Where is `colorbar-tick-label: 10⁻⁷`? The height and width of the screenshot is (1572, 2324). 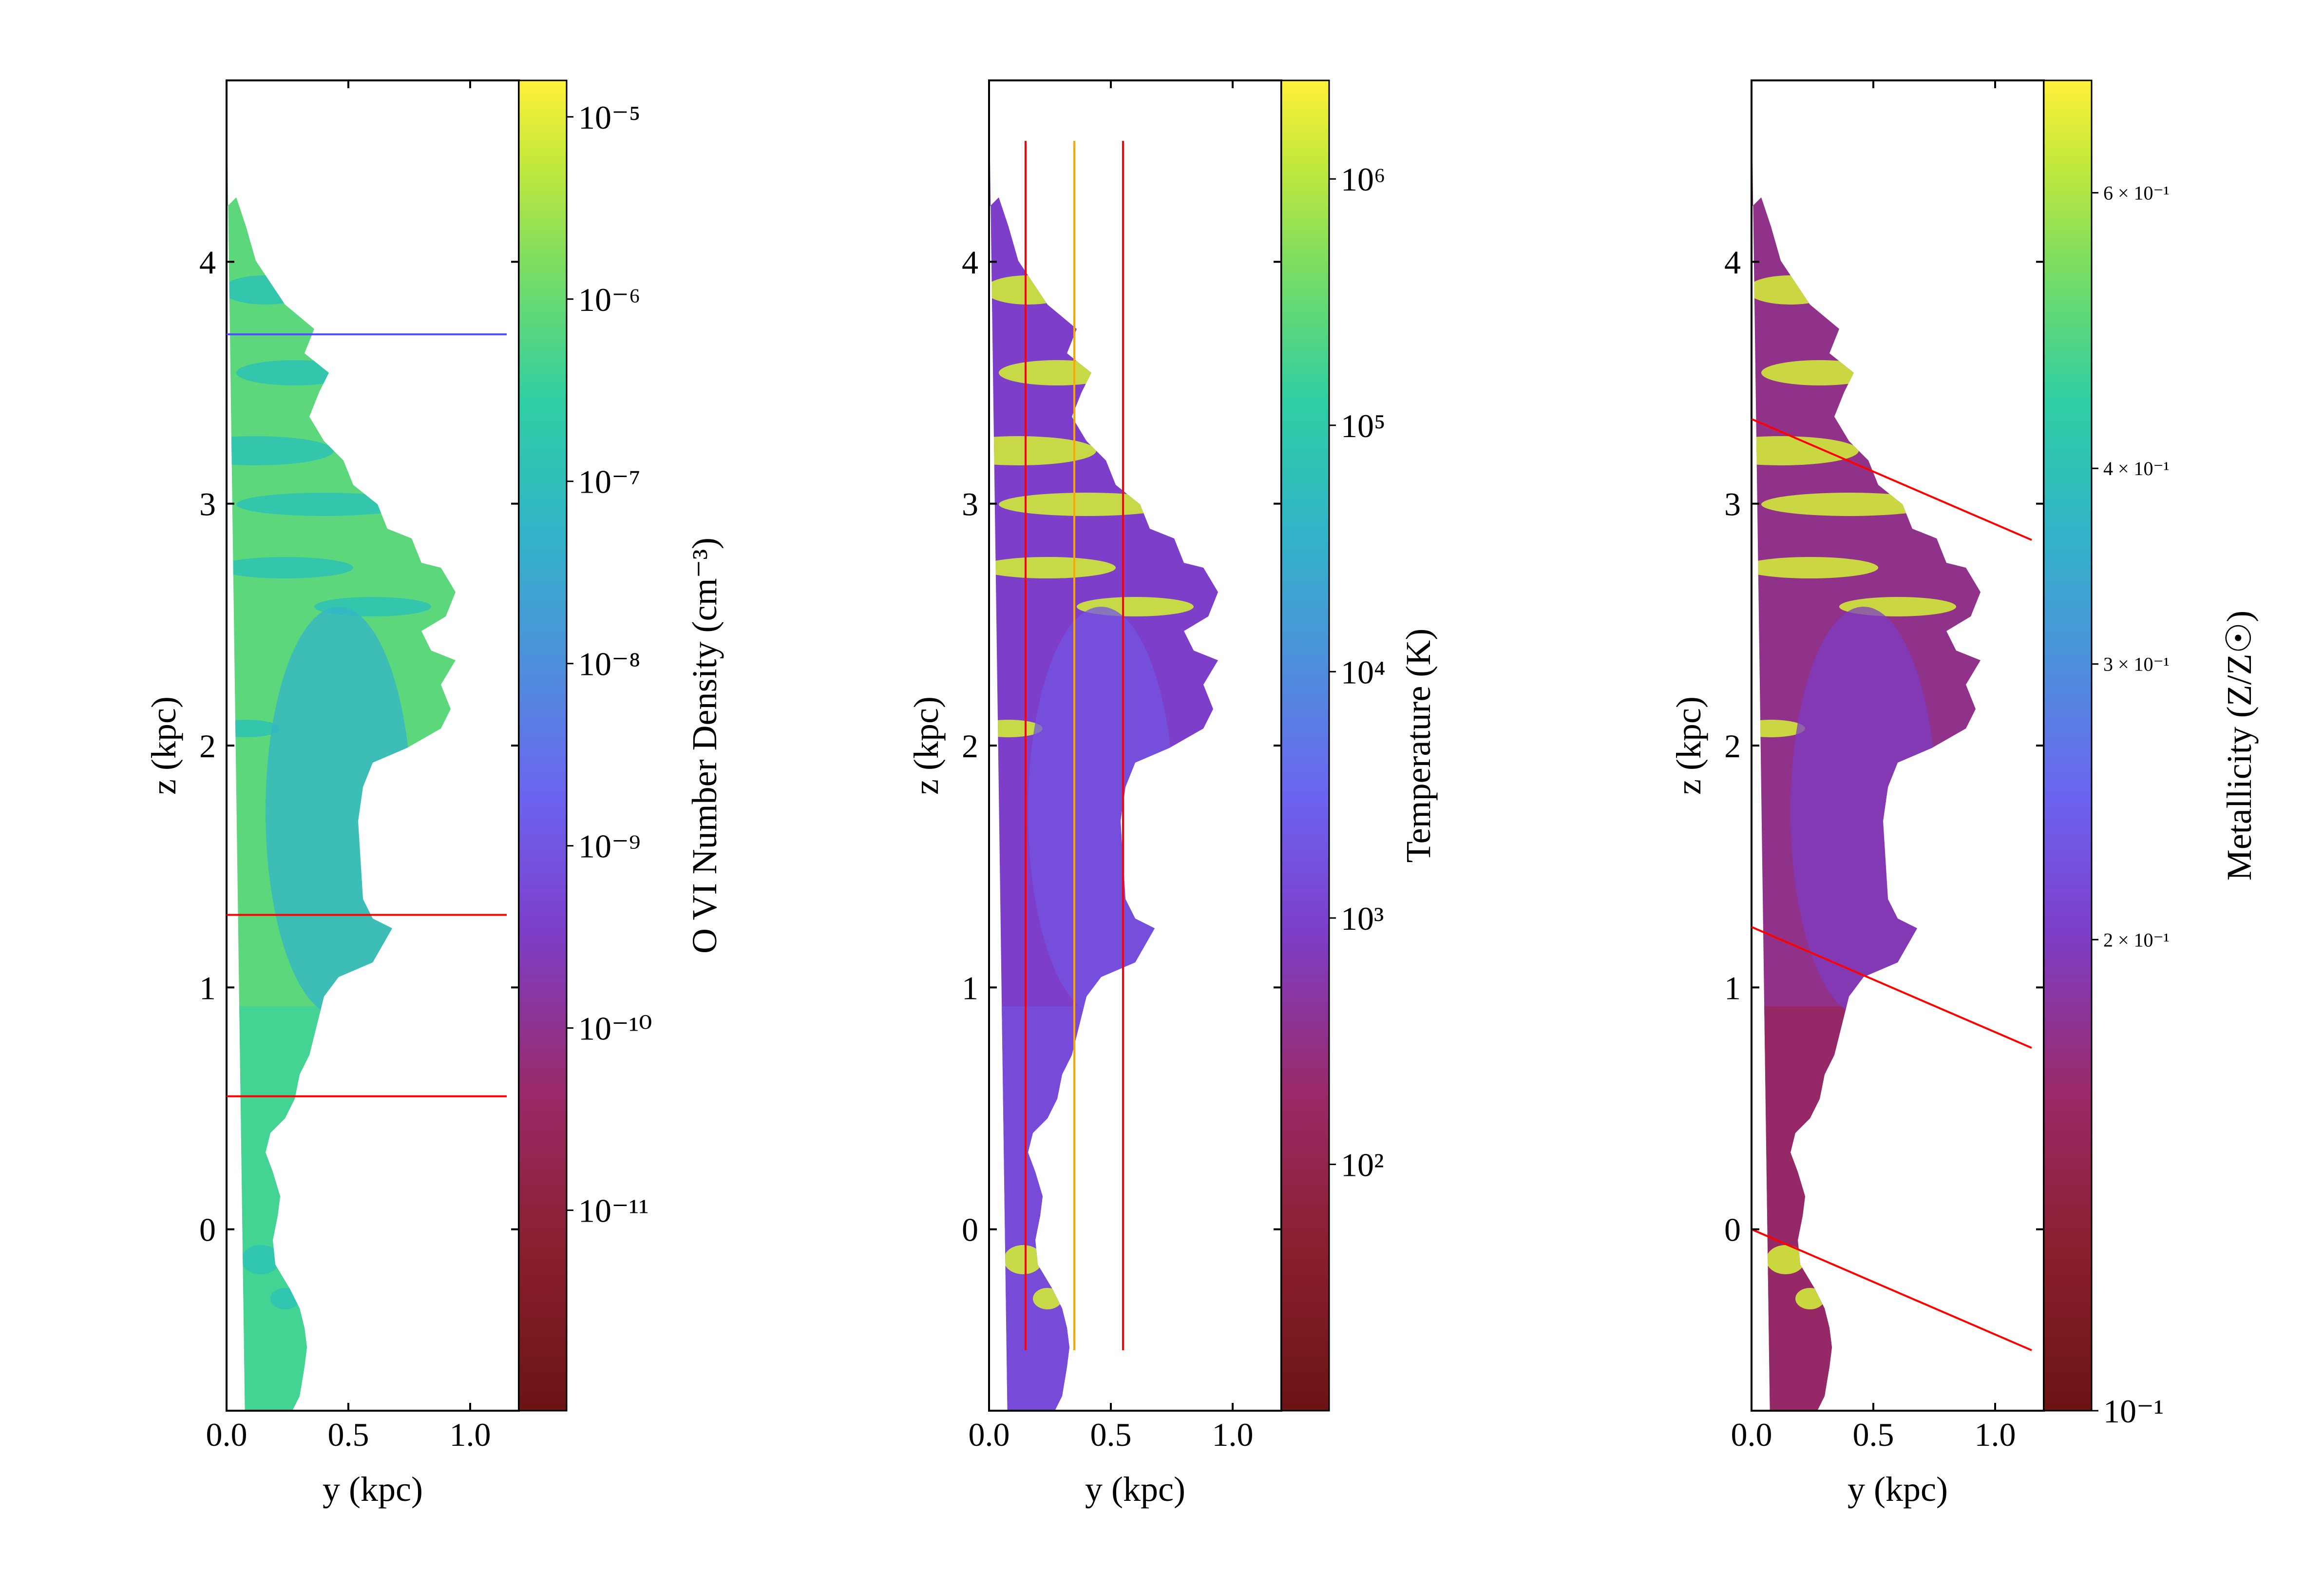
colorbar-tick-label: 10⁻⁷ is located at coordinates (610, 481).